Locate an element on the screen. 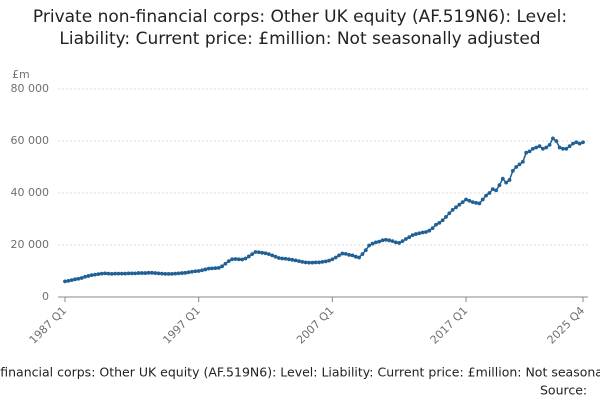 Image resolution: width=600 pixels, height=400 pixels. y-tick-label: 40 000 is located at coordinates (30, 192).